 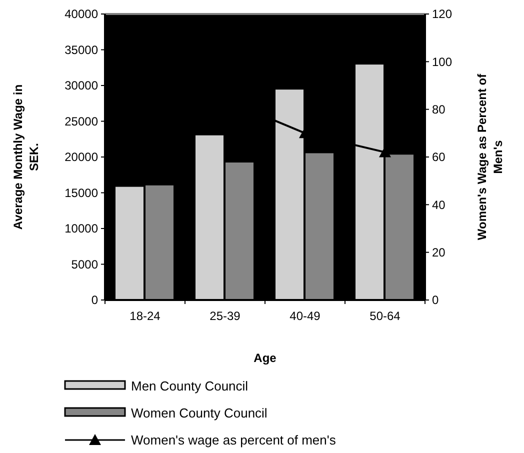 What do you see at coordinates (189, 386) in the screenshot?
I see `legend-label: Men County Council` at bounding box center [189, 386].